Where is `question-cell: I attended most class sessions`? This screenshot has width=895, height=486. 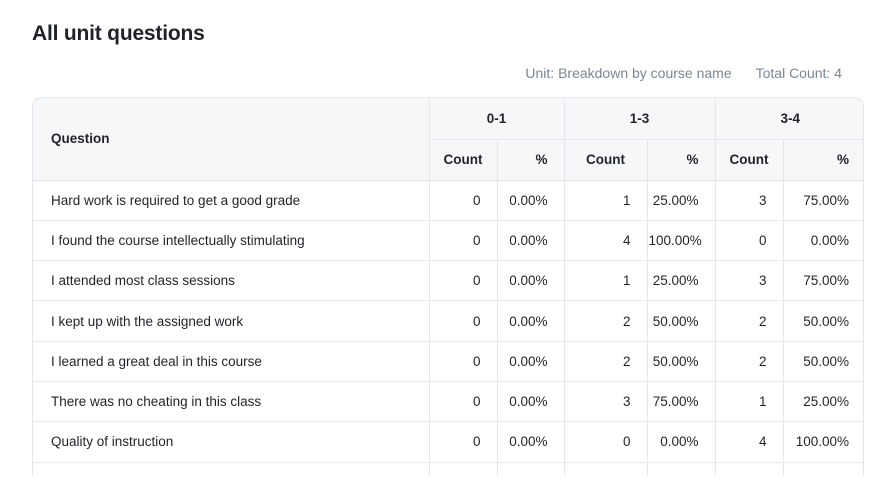
question-cell: I attended most class sessions is located at coordinates (231, 281).